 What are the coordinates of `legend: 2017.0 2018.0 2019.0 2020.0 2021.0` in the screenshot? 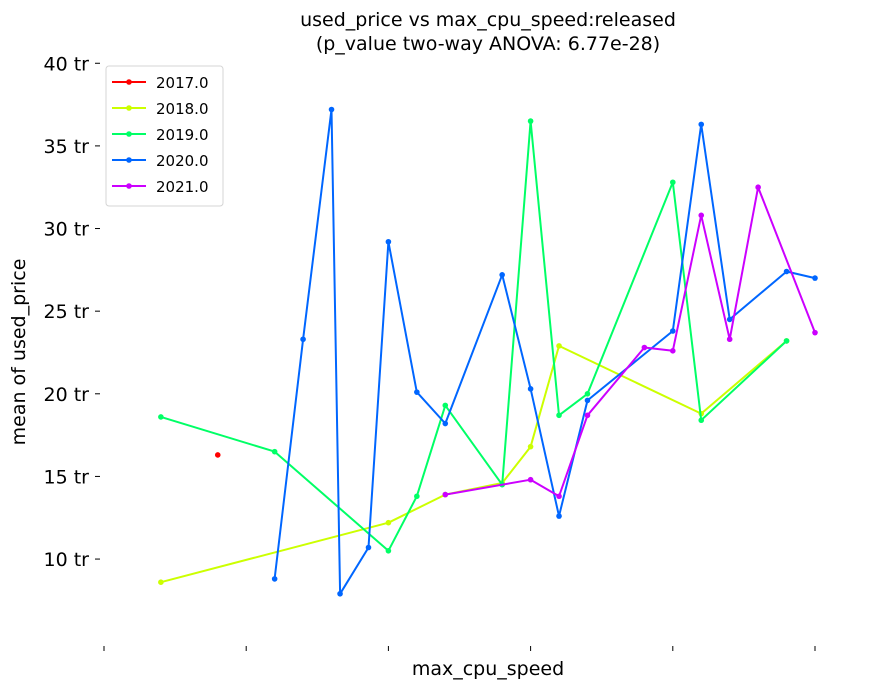 It's located at (164, 136).